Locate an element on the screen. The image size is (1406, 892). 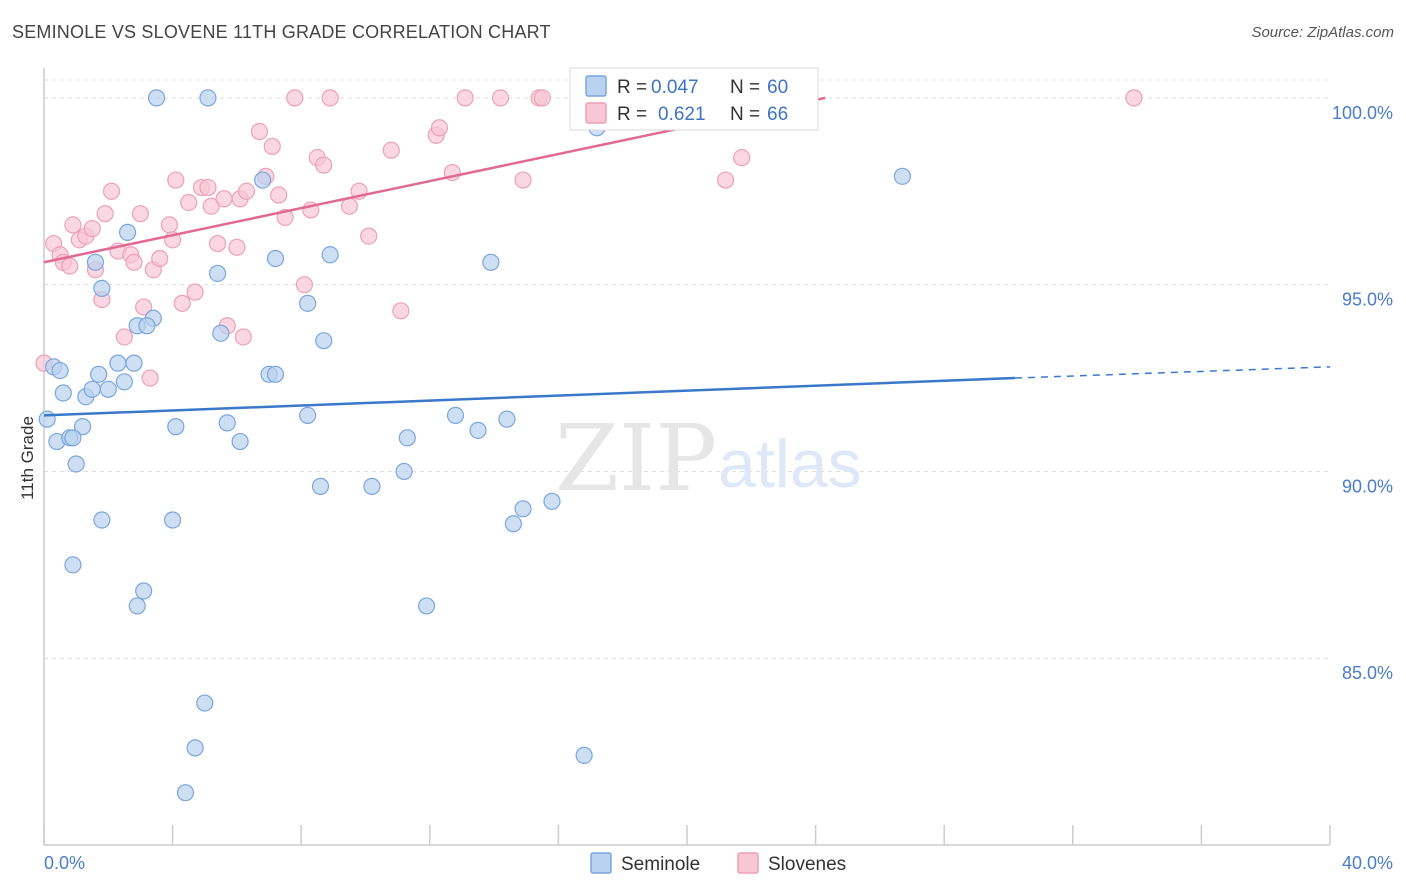
seminole-trend-line is located at coordinates (529, 396).